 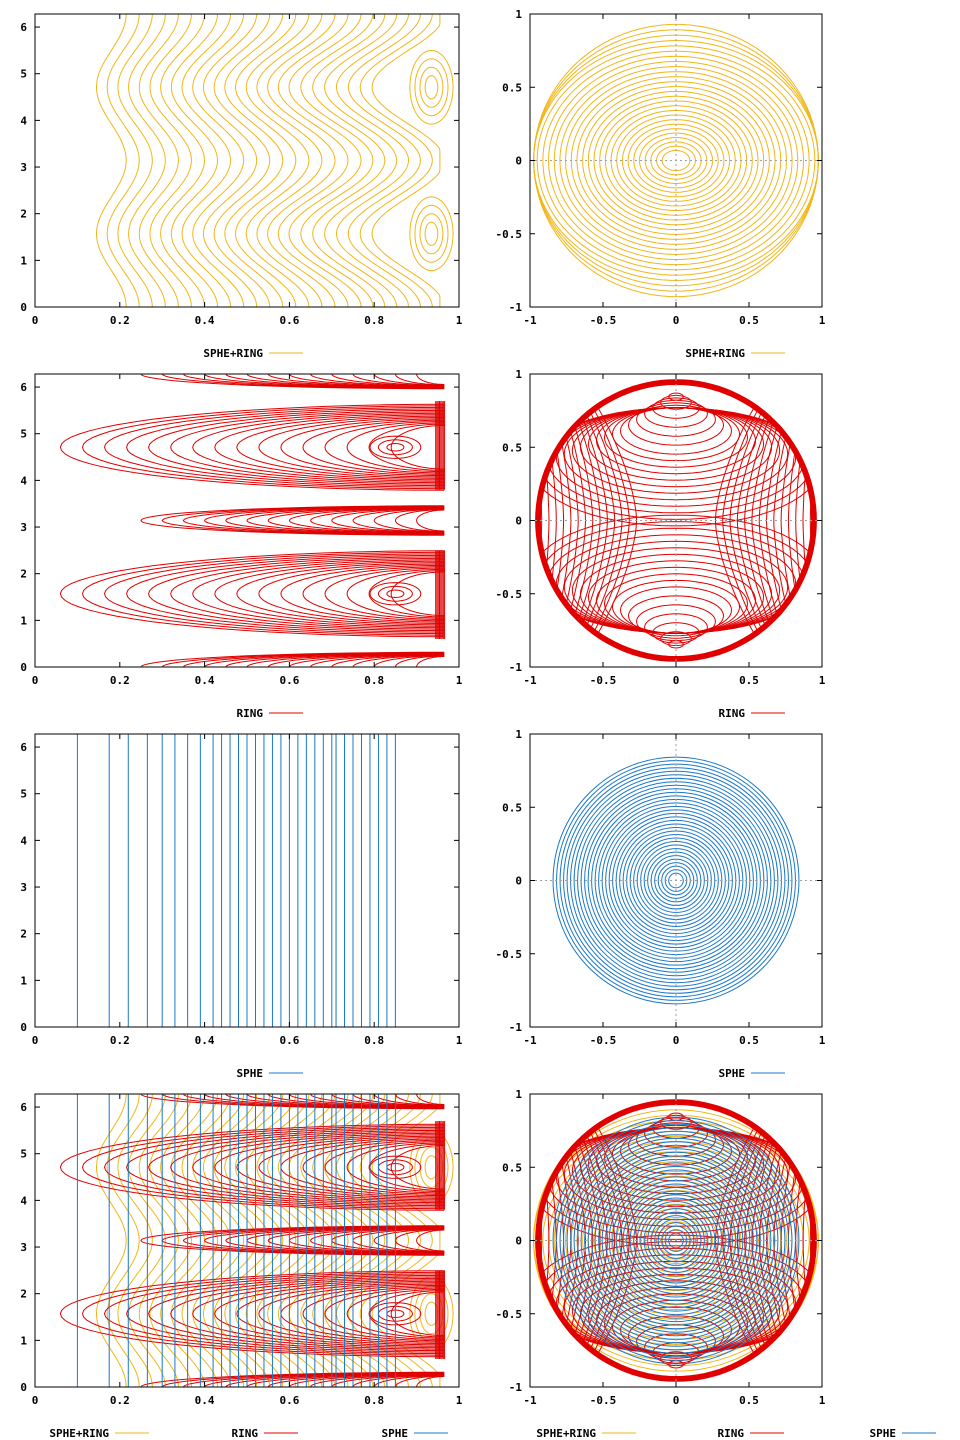 I want to click on plot-frame, so click(x=247, y=520).